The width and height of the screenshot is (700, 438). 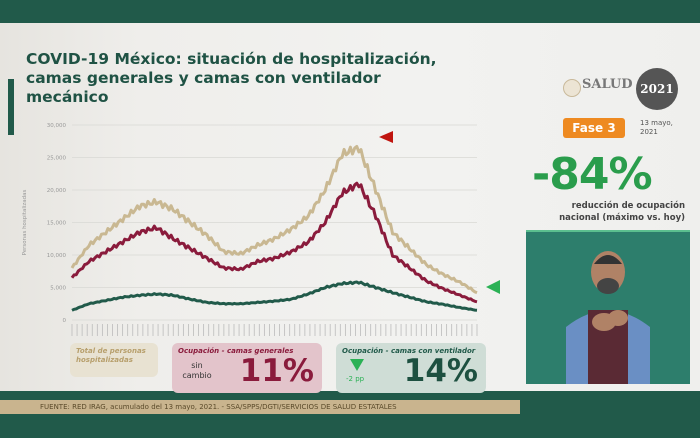 I want to click on y-tick-label: 5,000, so click(x=58, y=289).